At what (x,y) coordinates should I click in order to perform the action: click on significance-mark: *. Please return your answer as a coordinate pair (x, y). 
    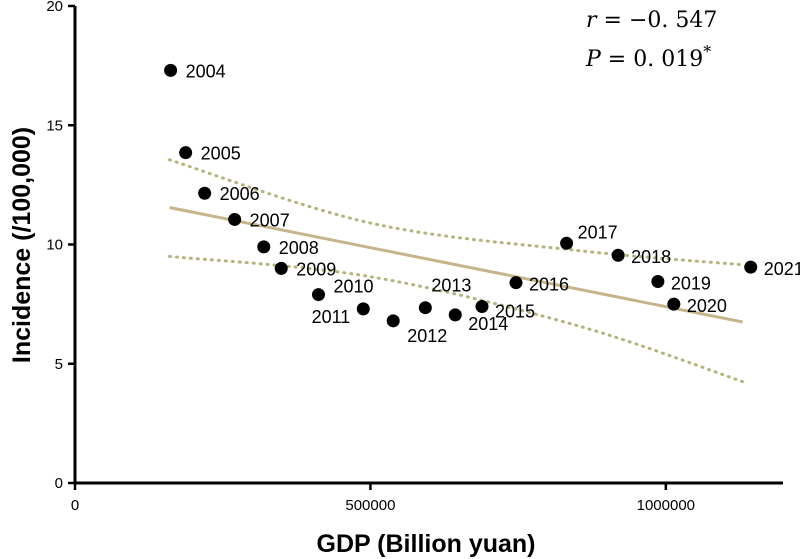
    Looking at the image, I should click on (707, 51).